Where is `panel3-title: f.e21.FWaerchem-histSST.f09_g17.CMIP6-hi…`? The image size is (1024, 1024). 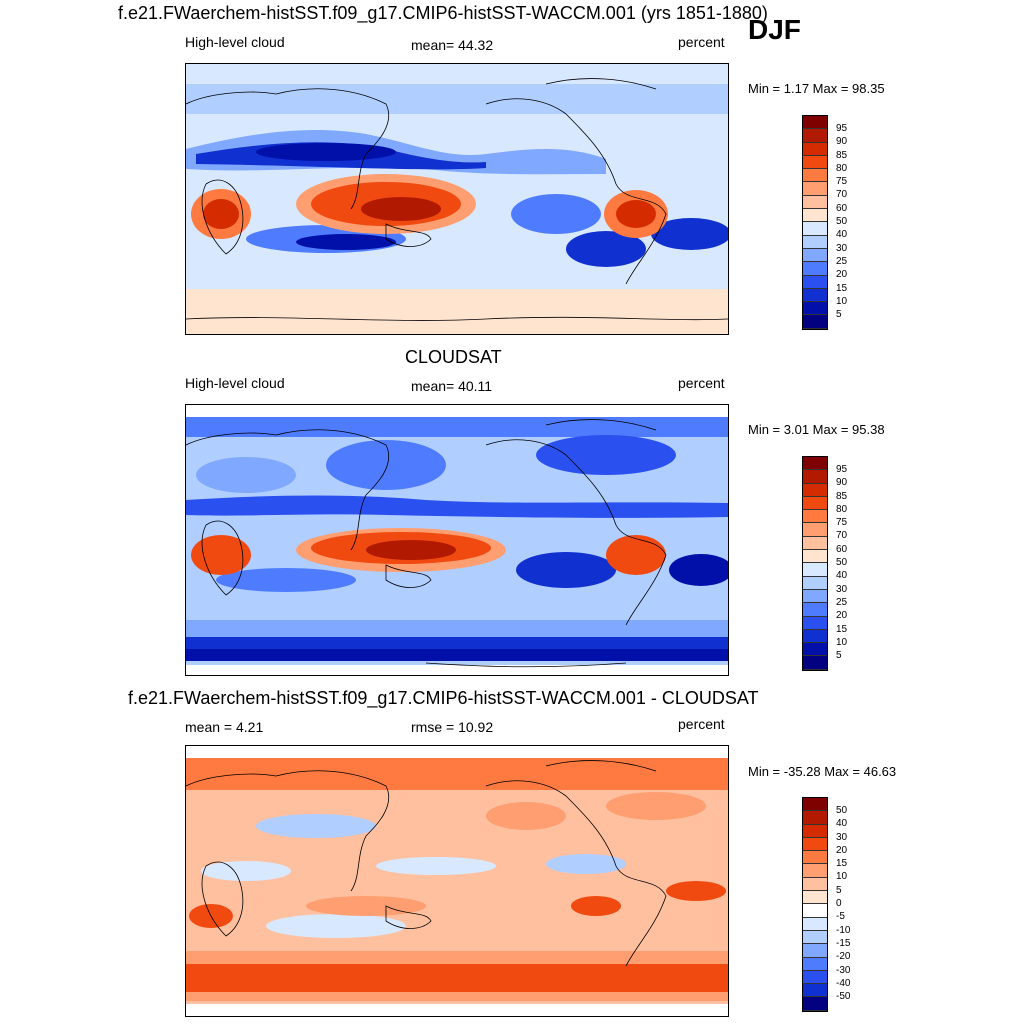
panel3-title: f.e21.FWaerchem-histSST.f09_g17.CMIP6-hi… is located at coordinates (443, 698).